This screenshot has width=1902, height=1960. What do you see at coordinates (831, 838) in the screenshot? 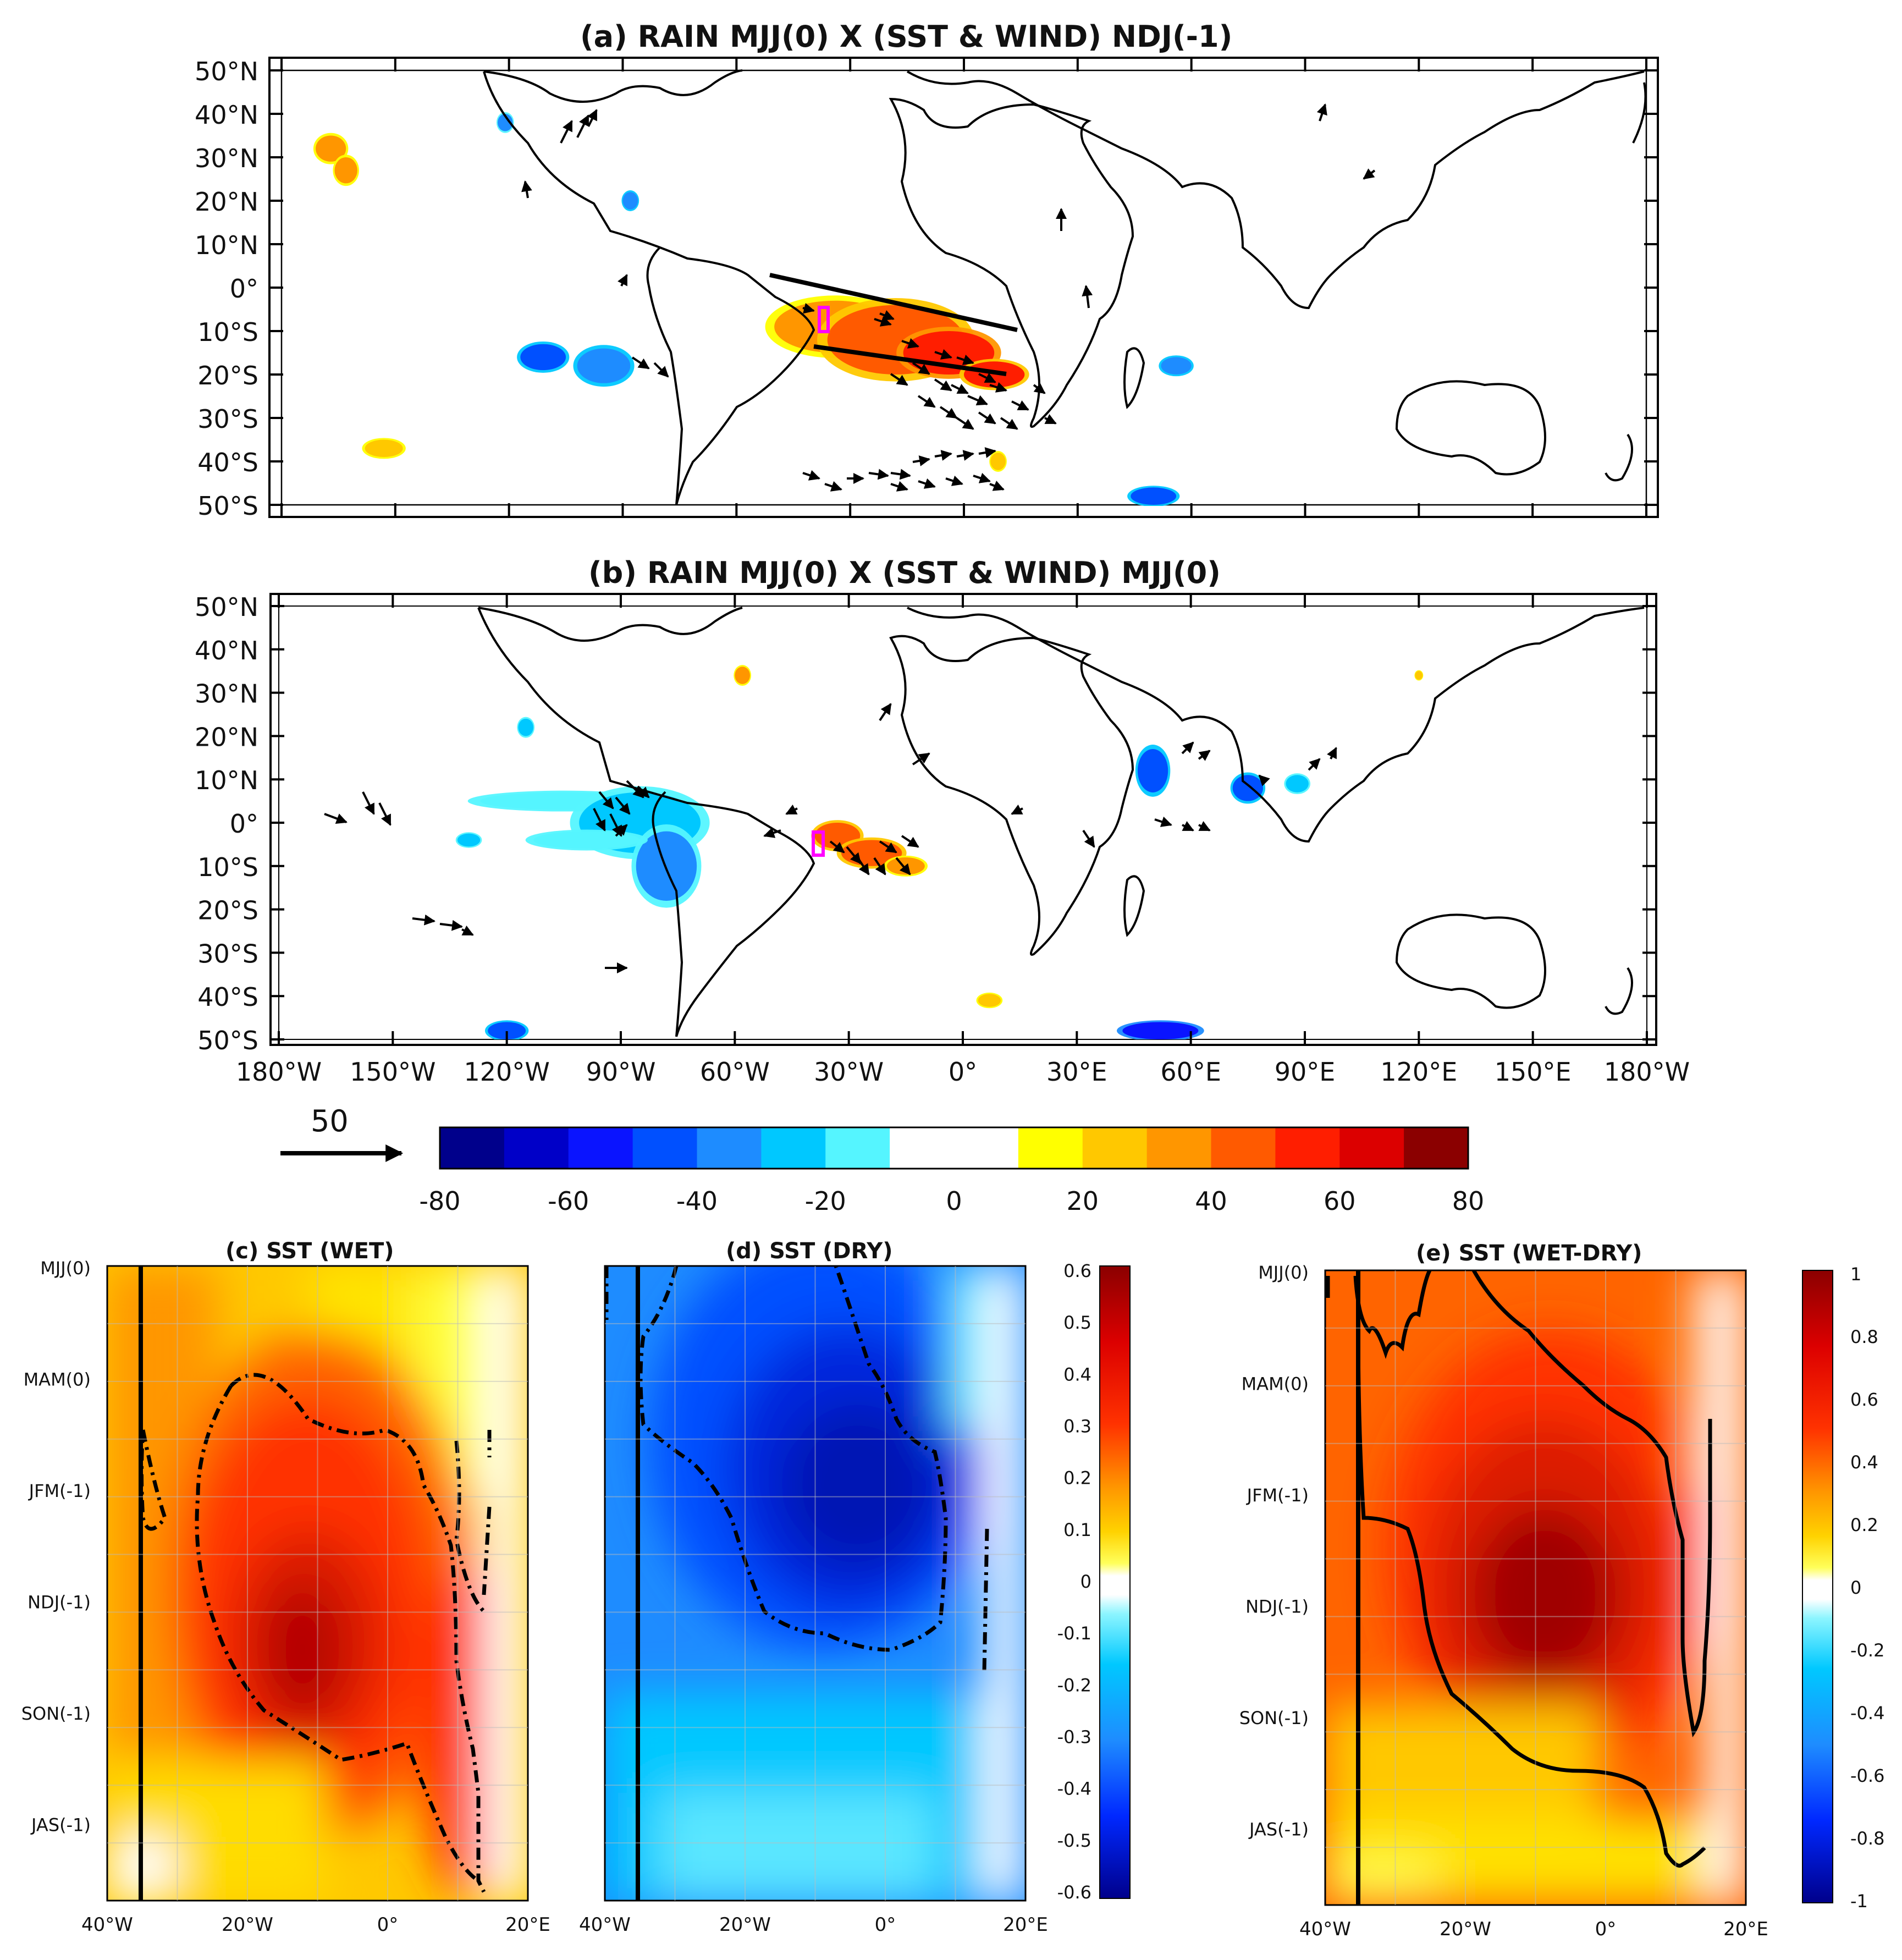
I see `panel-b-wind-vectors` at bounding box center [831, 838].